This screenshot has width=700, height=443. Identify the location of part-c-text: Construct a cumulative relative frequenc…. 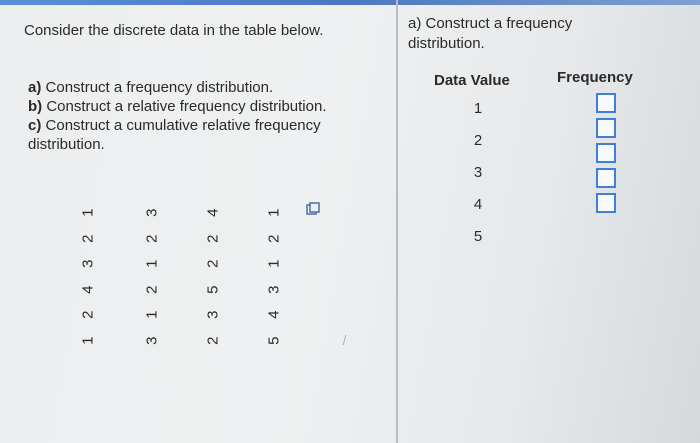
(174, 135).